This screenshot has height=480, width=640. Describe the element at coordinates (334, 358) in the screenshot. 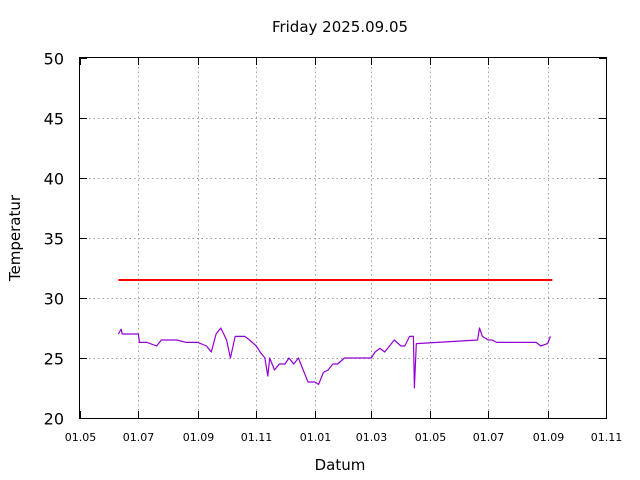

I see `temperature-line` at that location.